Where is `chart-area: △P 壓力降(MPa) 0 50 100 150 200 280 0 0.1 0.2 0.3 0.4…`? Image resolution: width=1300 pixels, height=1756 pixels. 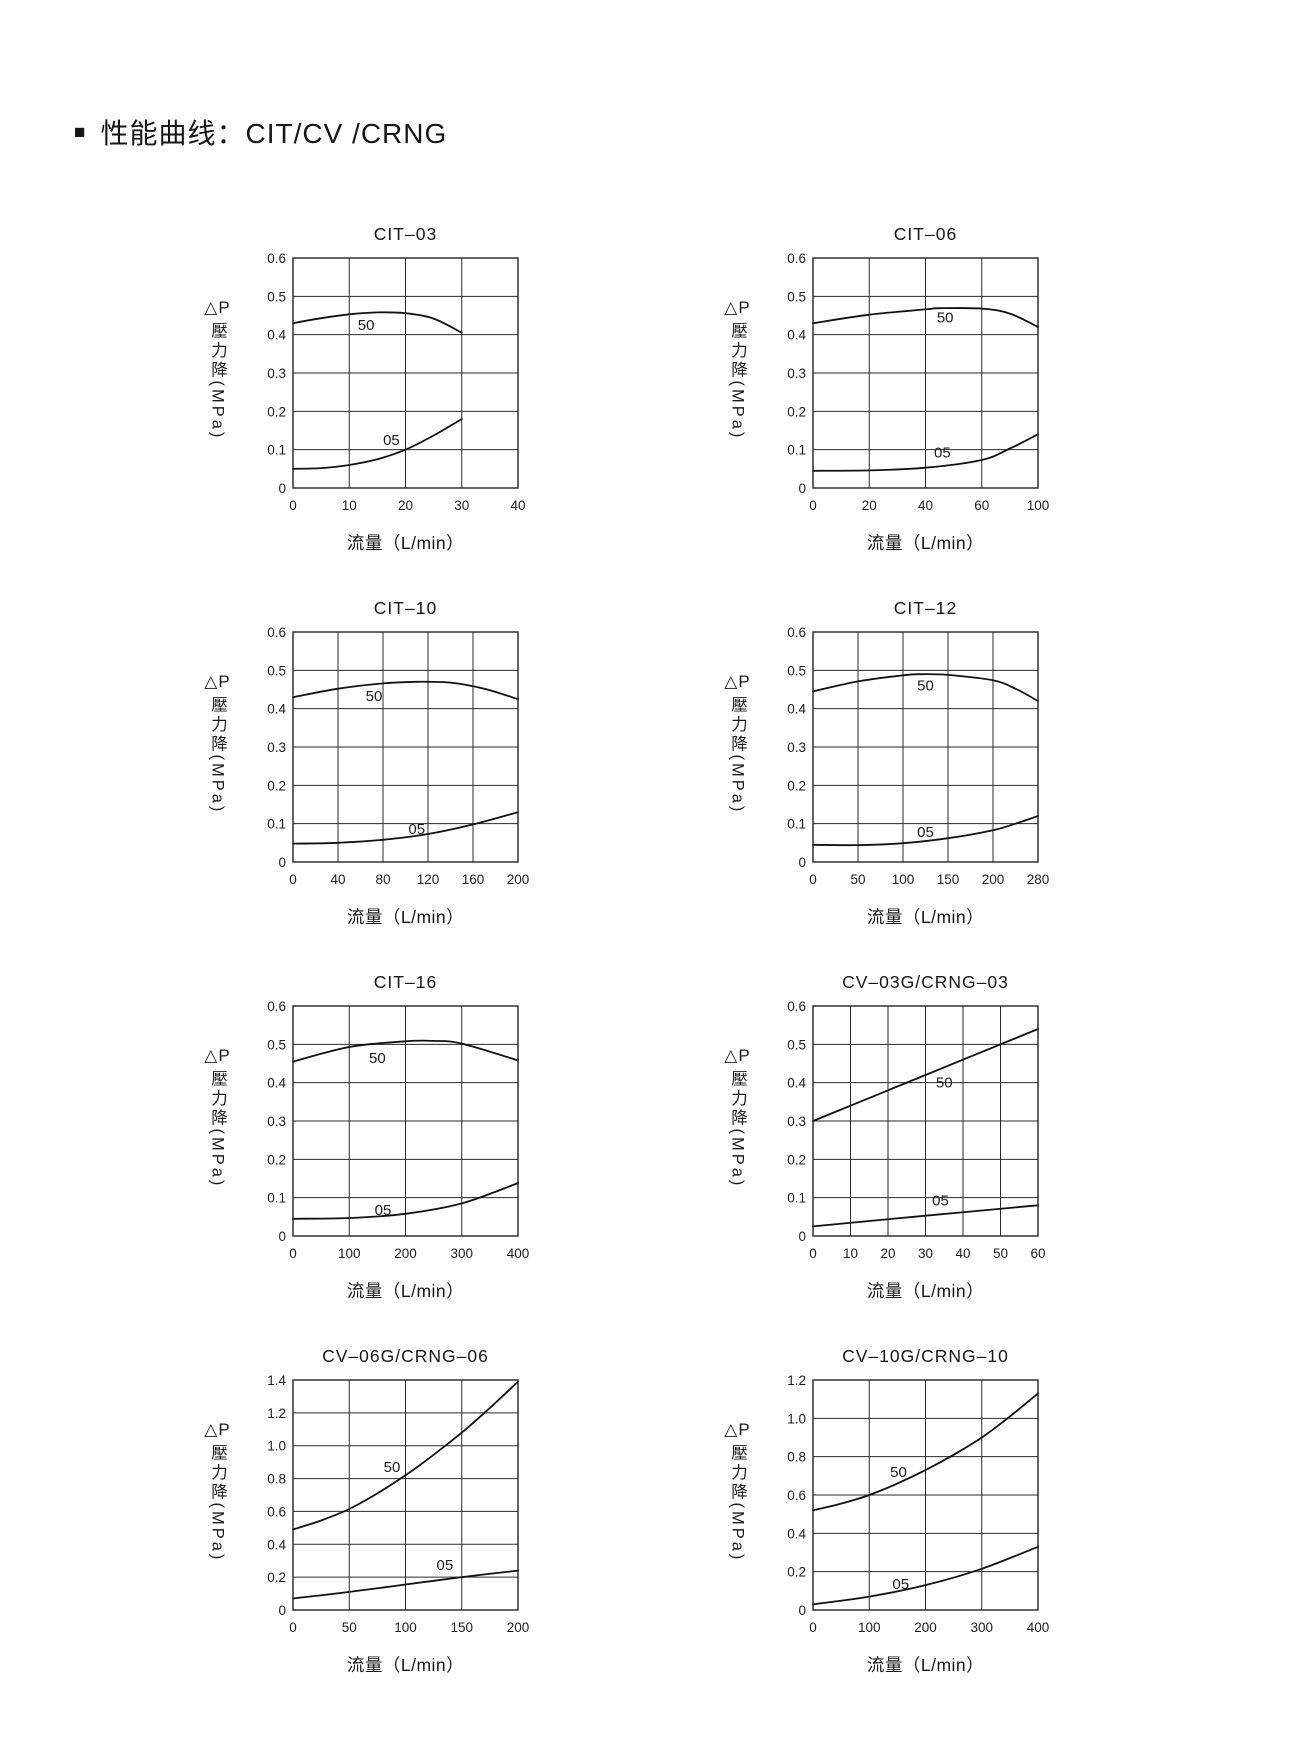 chart-area: △P 壓力降(MPa) 0 50 100 150 200 280 0 0.1 0.2 0.3 0.4… is located at coordinates (955, 762).